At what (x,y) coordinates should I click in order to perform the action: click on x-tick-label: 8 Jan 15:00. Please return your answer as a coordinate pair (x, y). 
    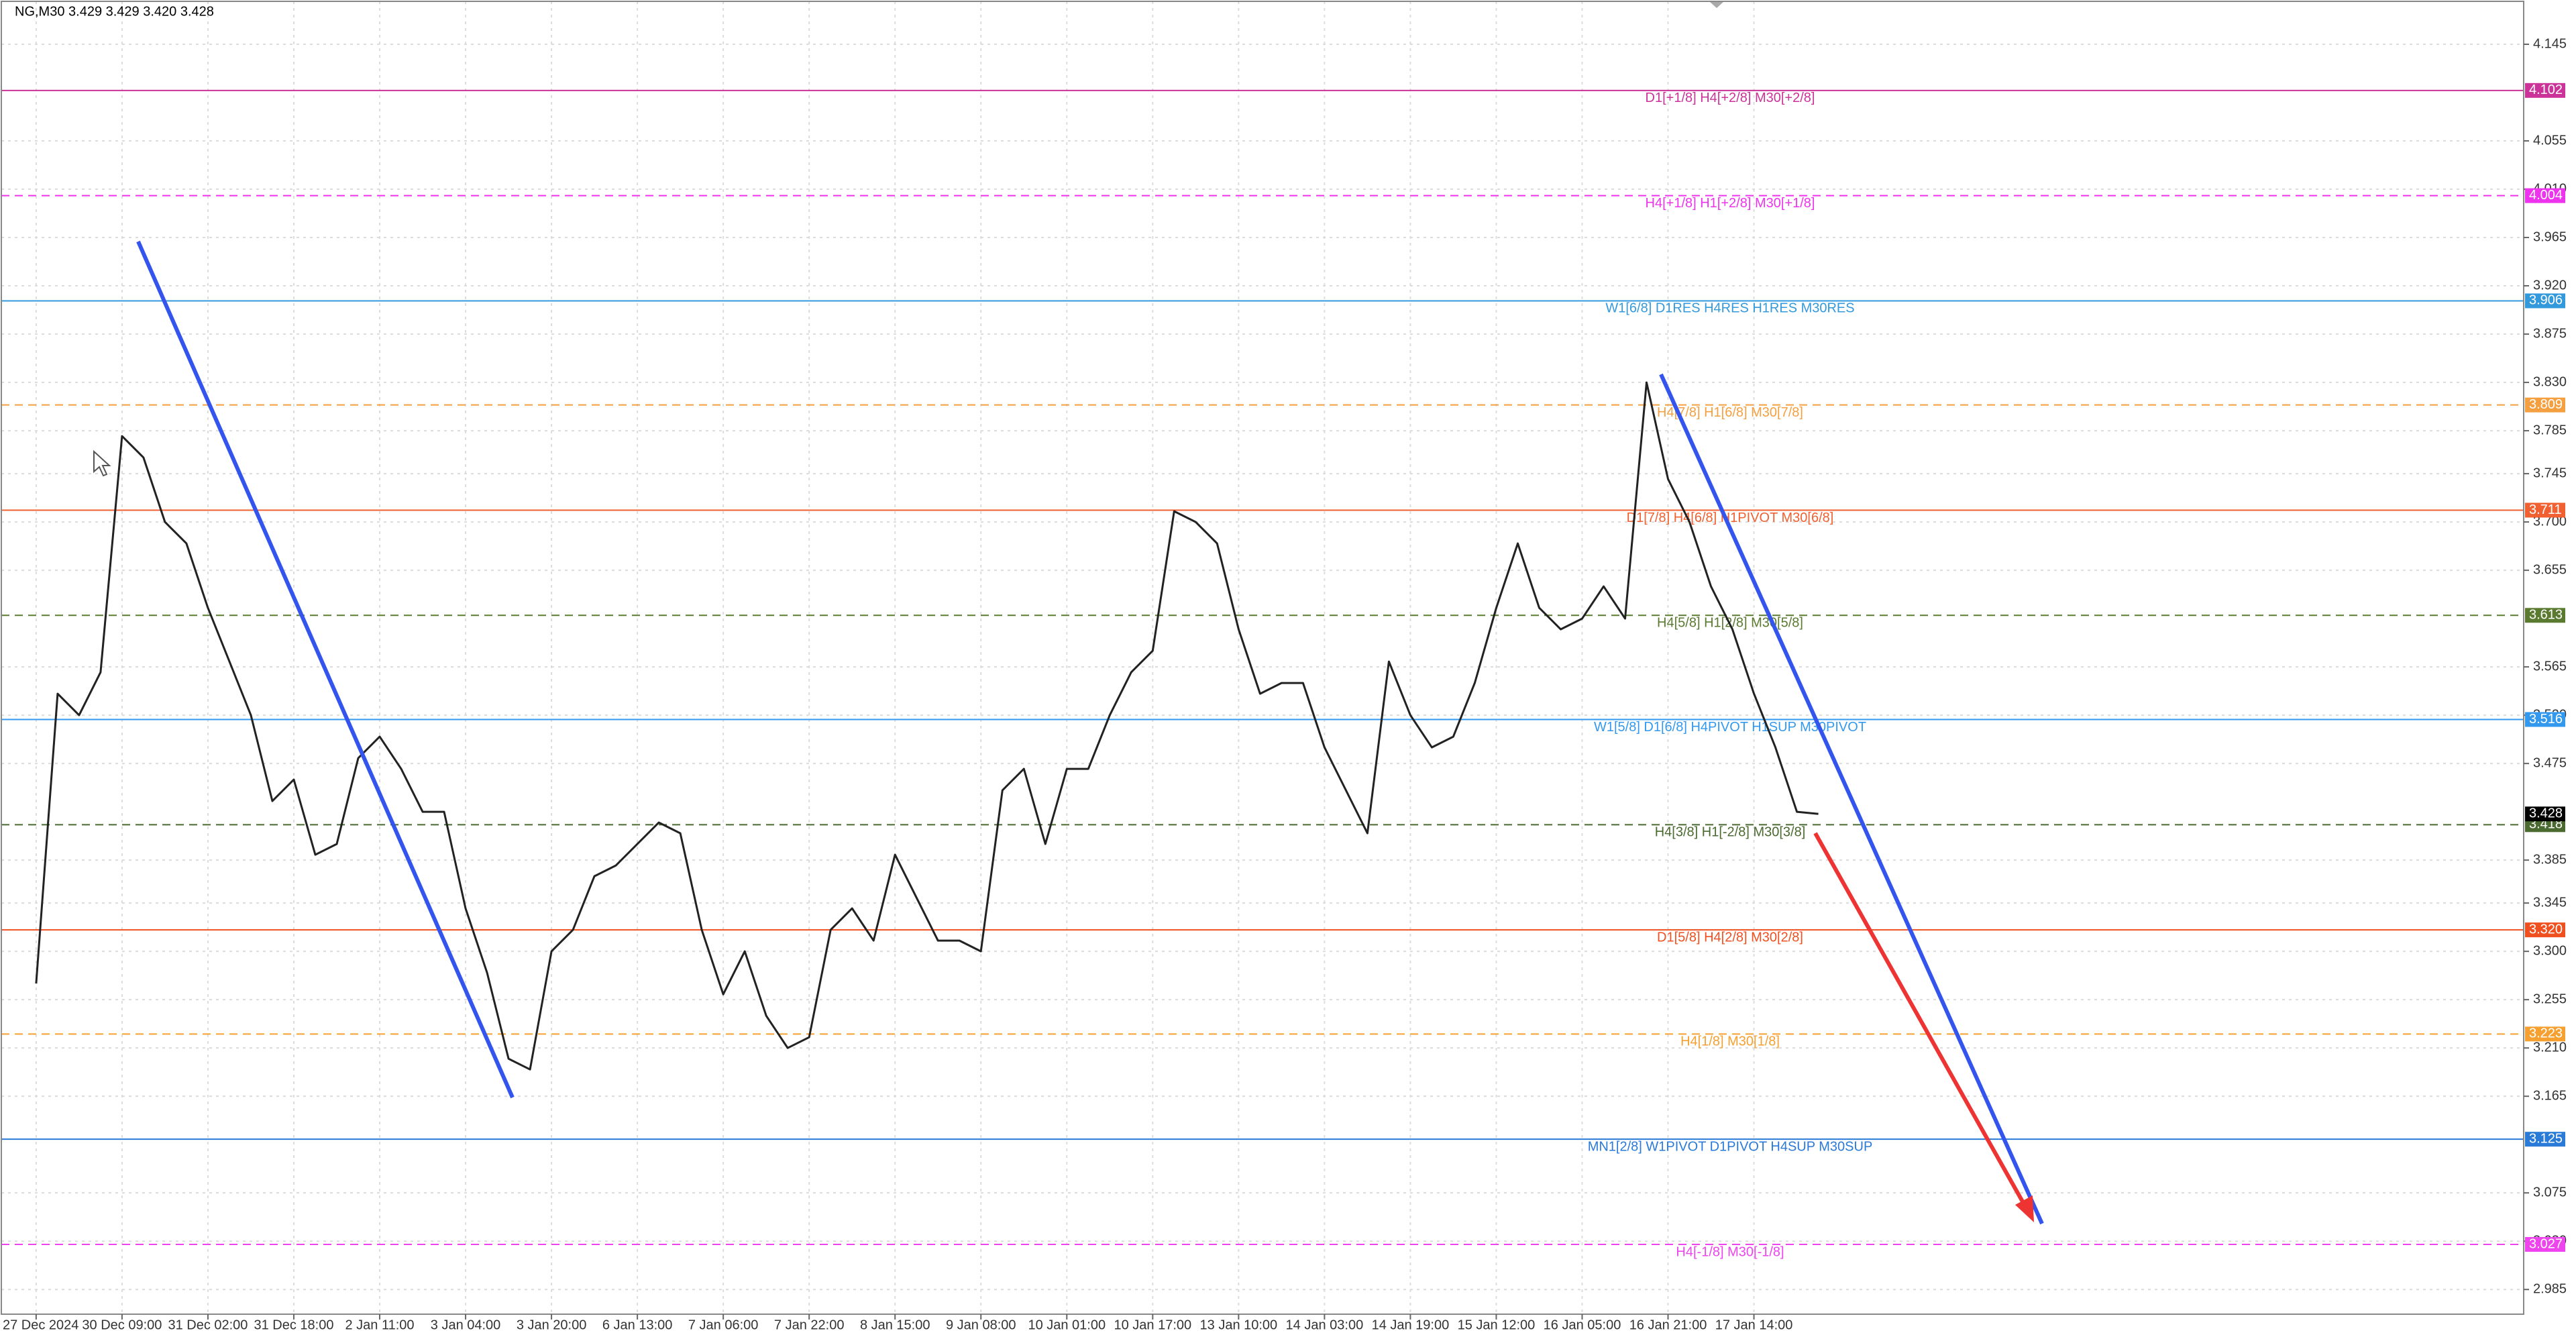
    Looking at the image, I should click on (895, 1325).